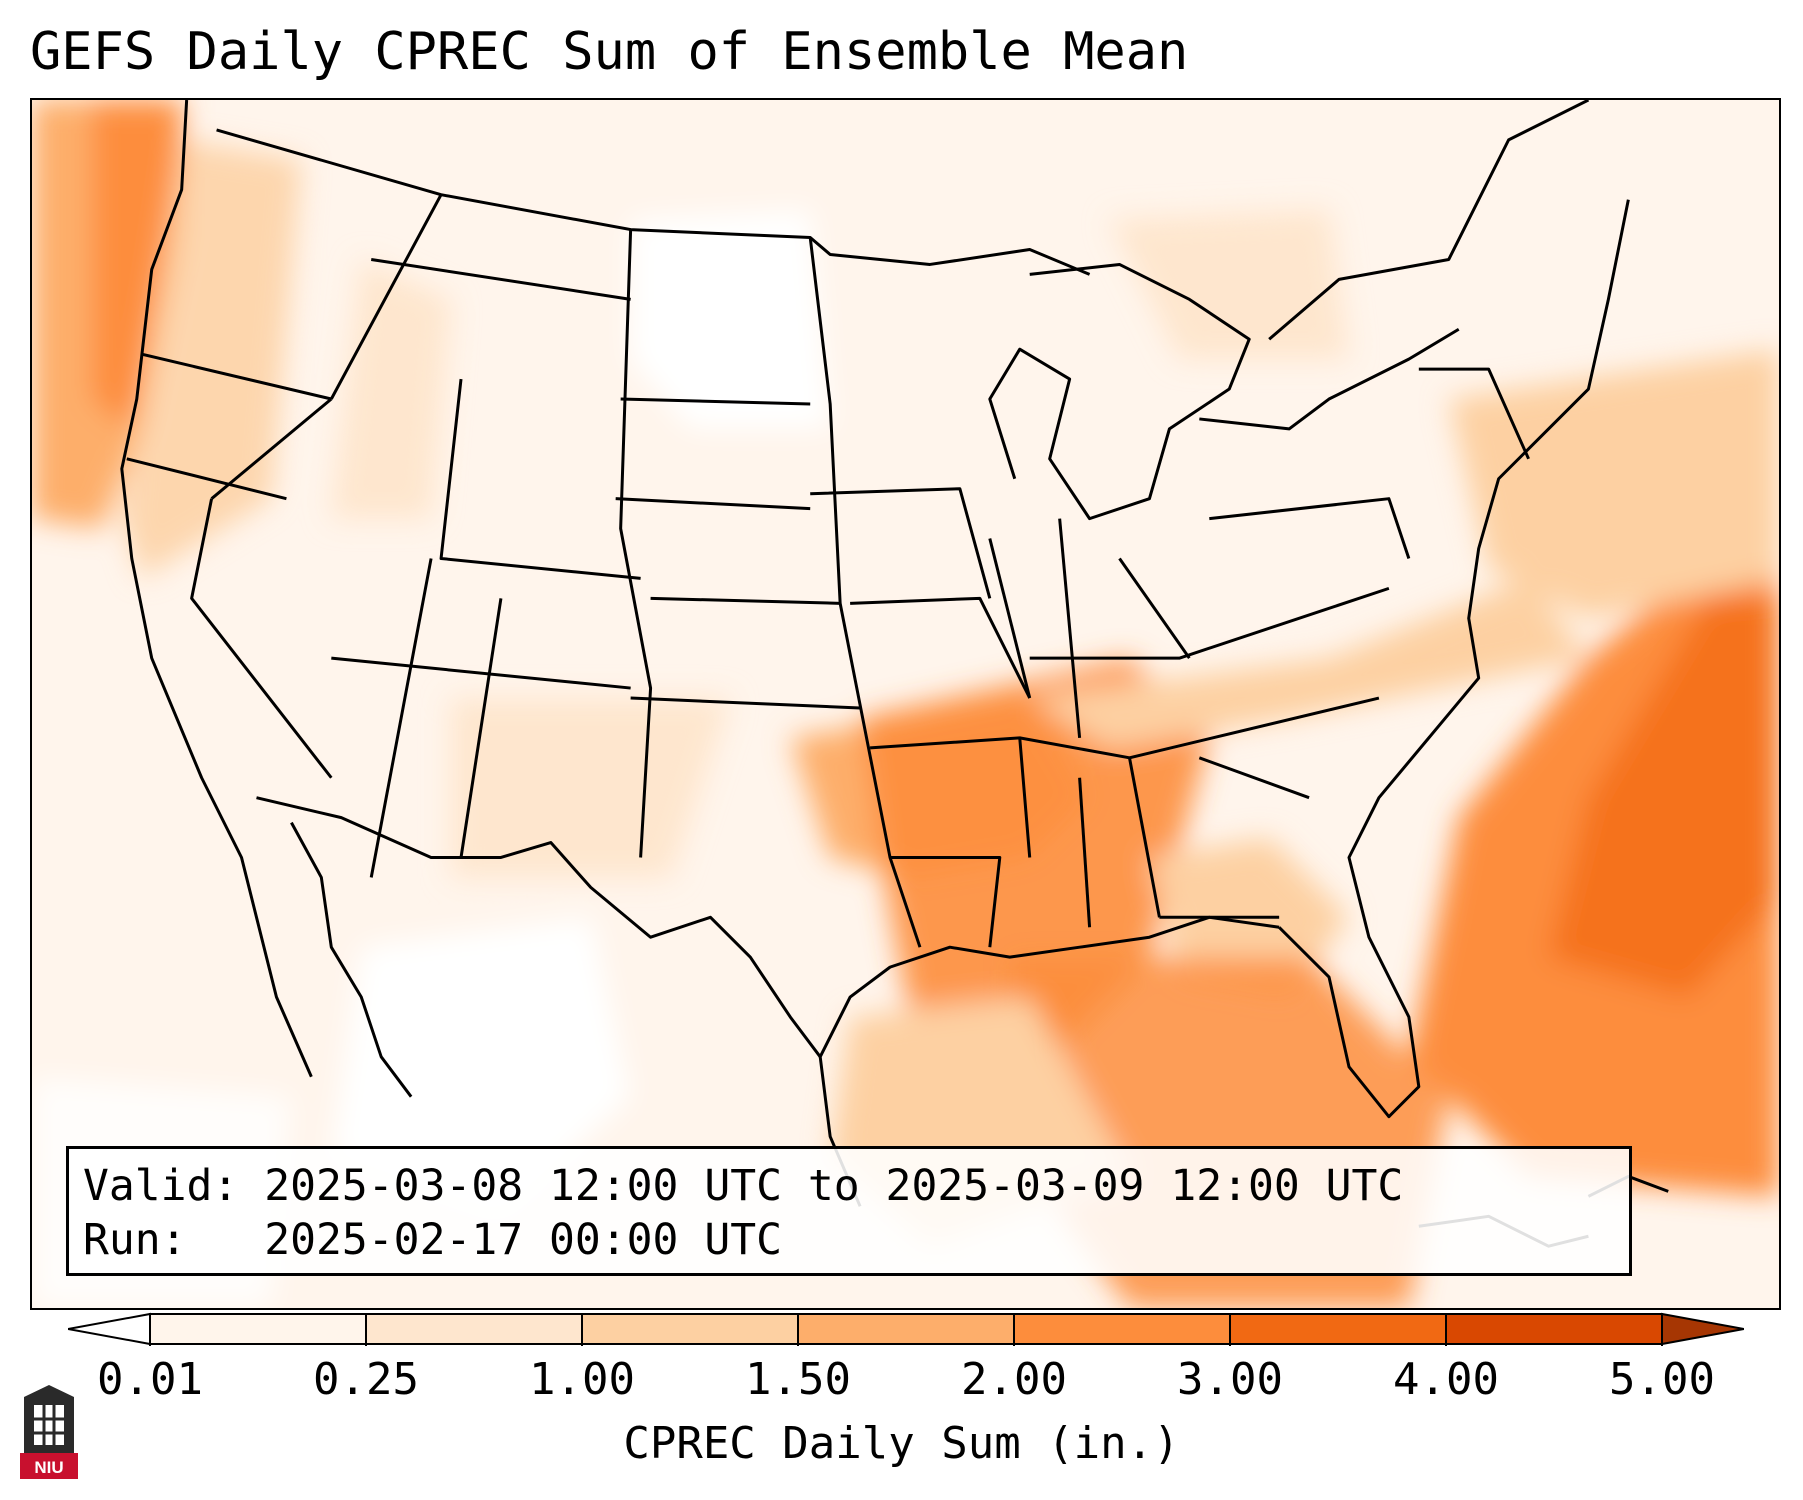  What do you see at coordinates (1049, 1061) in the screenshot?
I see `gulf-coastline` at bounding box center [1049, 1061].